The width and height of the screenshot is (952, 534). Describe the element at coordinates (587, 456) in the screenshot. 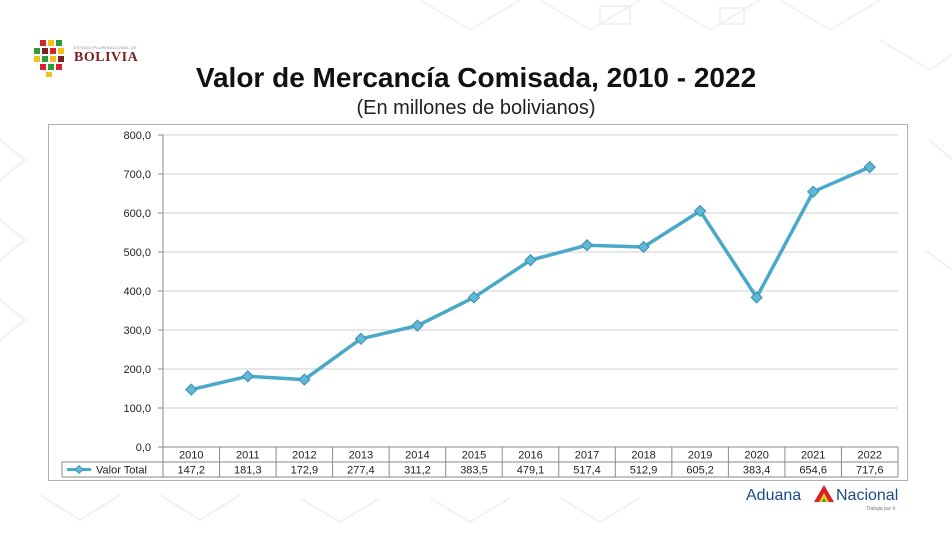

I see `x-tick-label: 2017` at that location.